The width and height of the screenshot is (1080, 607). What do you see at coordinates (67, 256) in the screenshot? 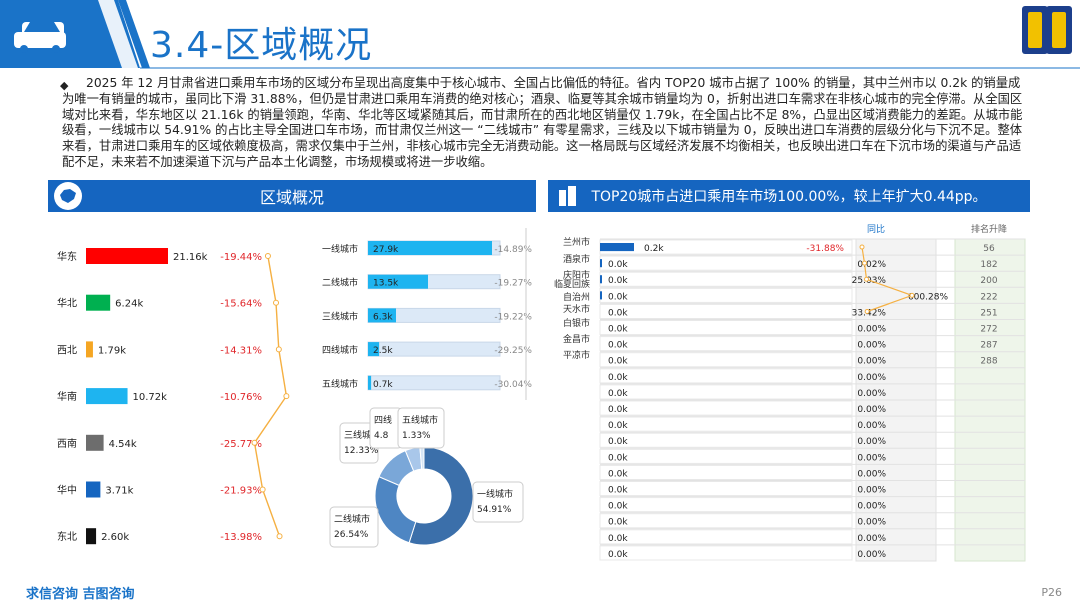
I see `region-label: 华东` at bounding box center [67, 256].